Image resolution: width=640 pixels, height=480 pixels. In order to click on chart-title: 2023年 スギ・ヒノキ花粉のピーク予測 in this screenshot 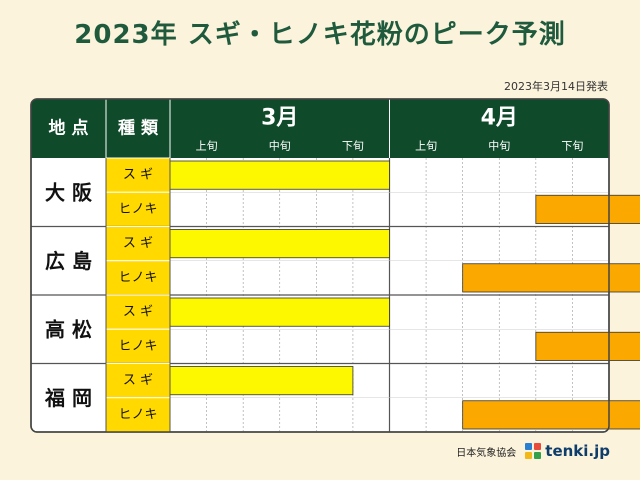, I will do `click(320, 35)`.